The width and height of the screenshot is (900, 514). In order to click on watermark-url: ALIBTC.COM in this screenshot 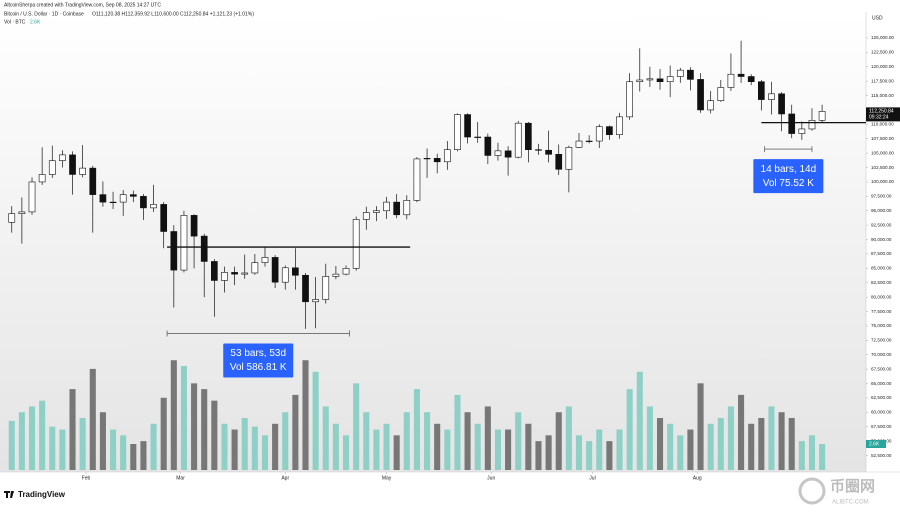, I will do `click(850, 503)`.